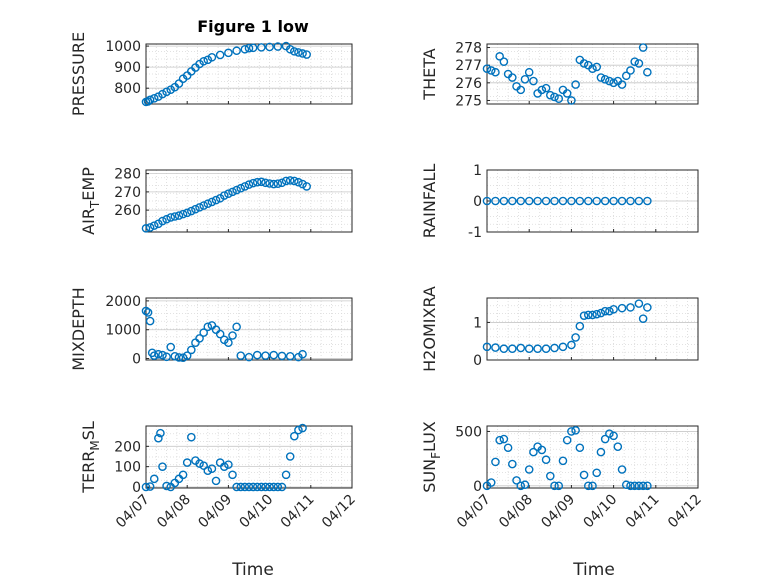 This screenshot has width=778, height=583. Describe the element at coordinates (468, 84) in the screenshot. I see `y-tick-label: 276` at that location.